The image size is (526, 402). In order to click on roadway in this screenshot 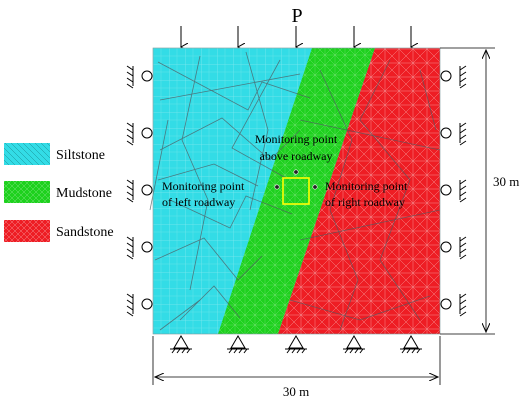, I will do `click(296, 191)`.